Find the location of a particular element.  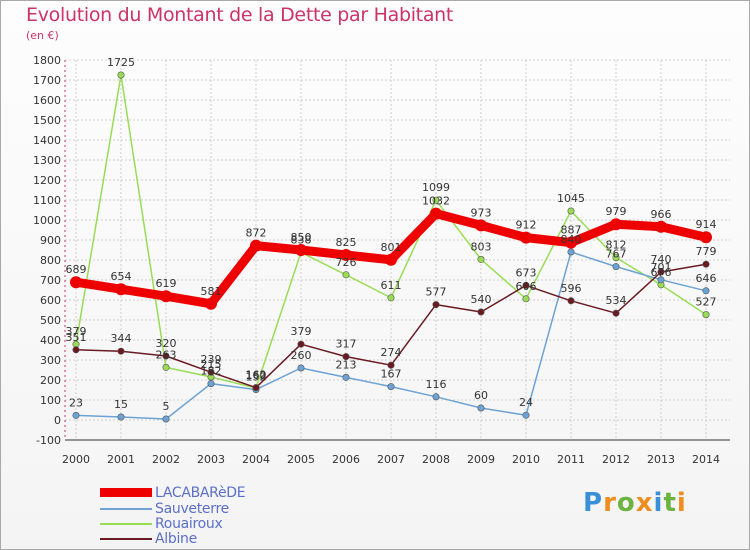

data-label: 966 is located at coordinates (661, 214).